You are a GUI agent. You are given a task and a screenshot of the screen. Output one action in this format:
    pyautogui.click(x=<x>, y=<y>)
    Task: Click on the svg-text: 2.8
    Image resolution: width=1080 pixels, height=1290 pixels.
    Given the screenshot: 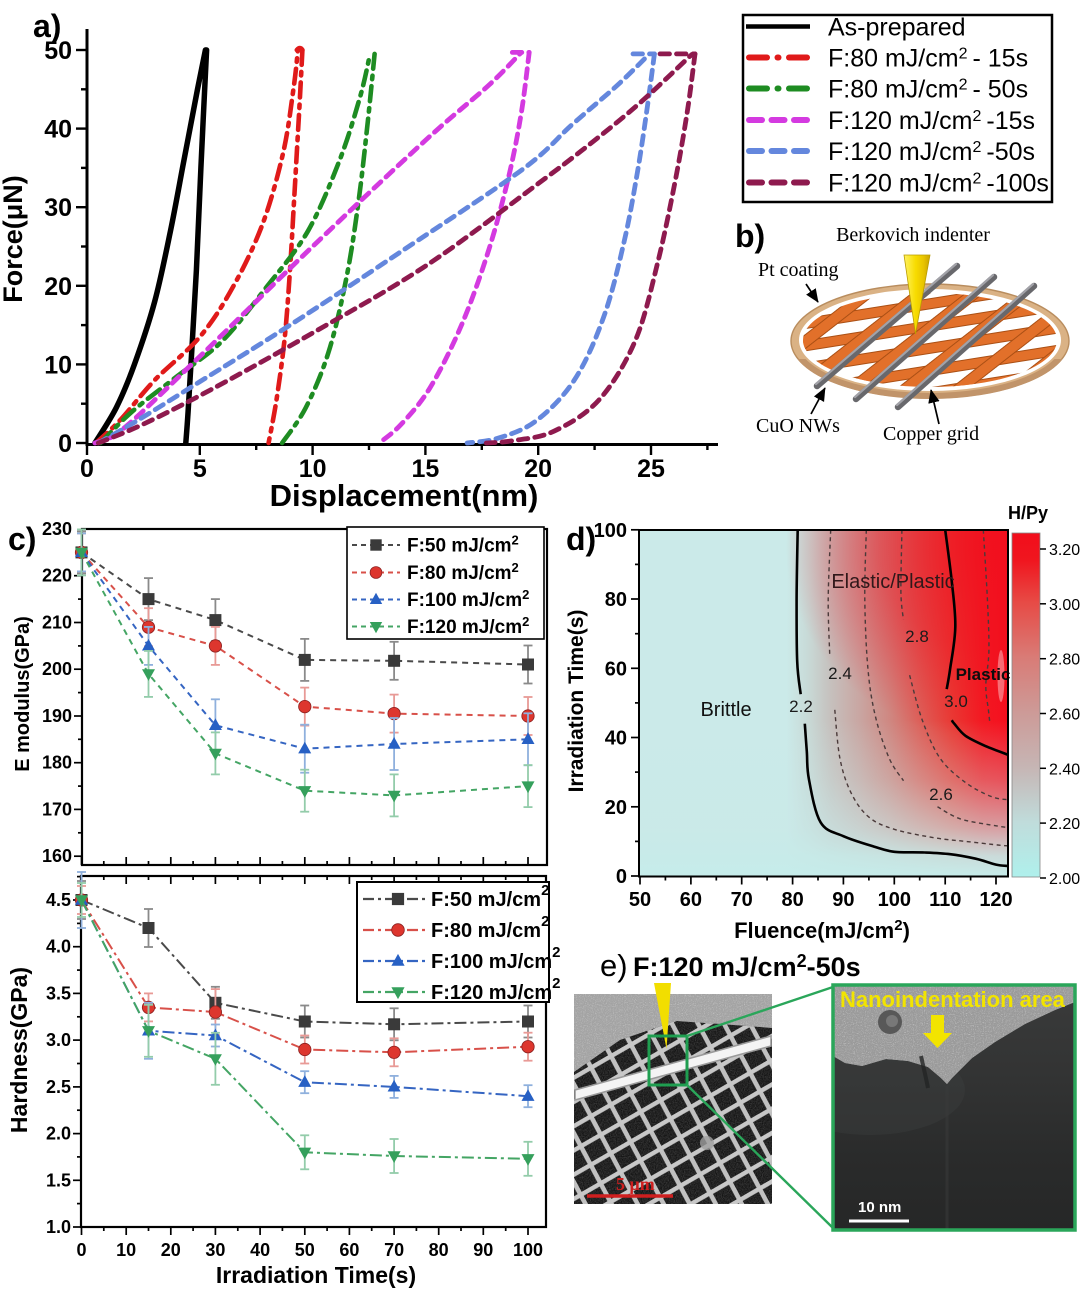 What is the action you would take?
    pyautogui.click(x=917, y=636)
    